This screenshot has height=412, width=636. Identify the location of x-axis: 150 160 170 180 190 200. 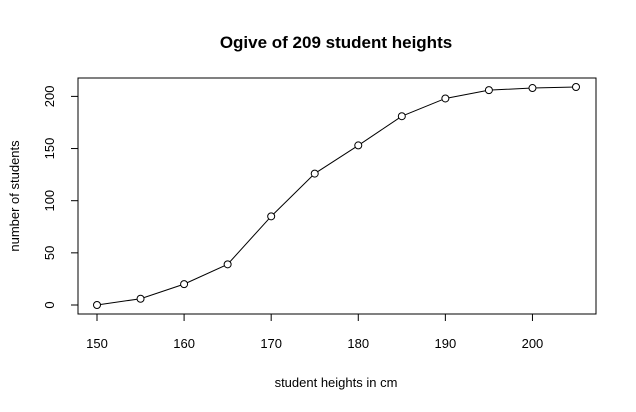
(315, 332).